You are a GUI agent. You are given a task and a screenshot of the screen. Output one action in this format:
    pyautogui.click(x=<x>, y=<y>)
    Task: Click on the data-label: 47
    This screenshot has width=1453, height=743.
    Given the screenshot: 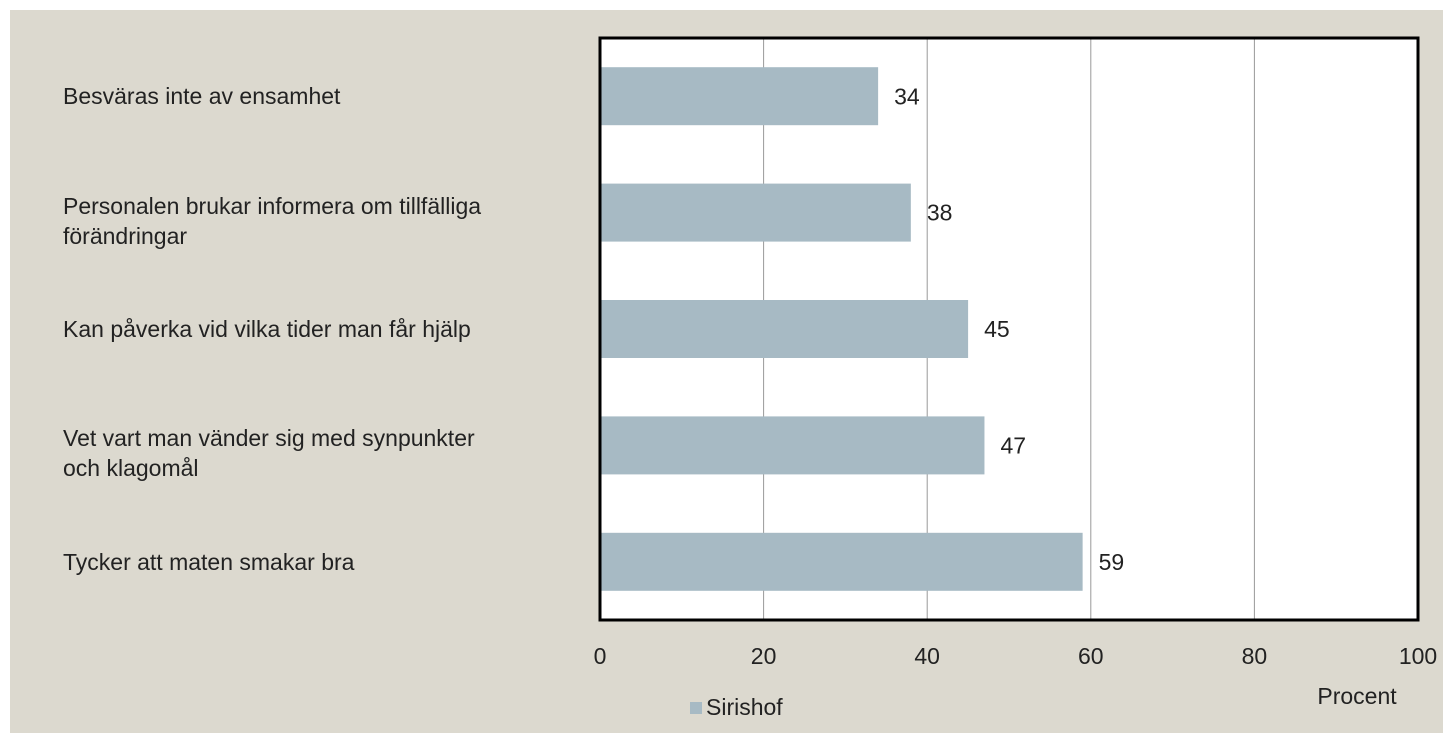 What is the action you would take?
    pyautogui.click(x=1013, y=445)
    